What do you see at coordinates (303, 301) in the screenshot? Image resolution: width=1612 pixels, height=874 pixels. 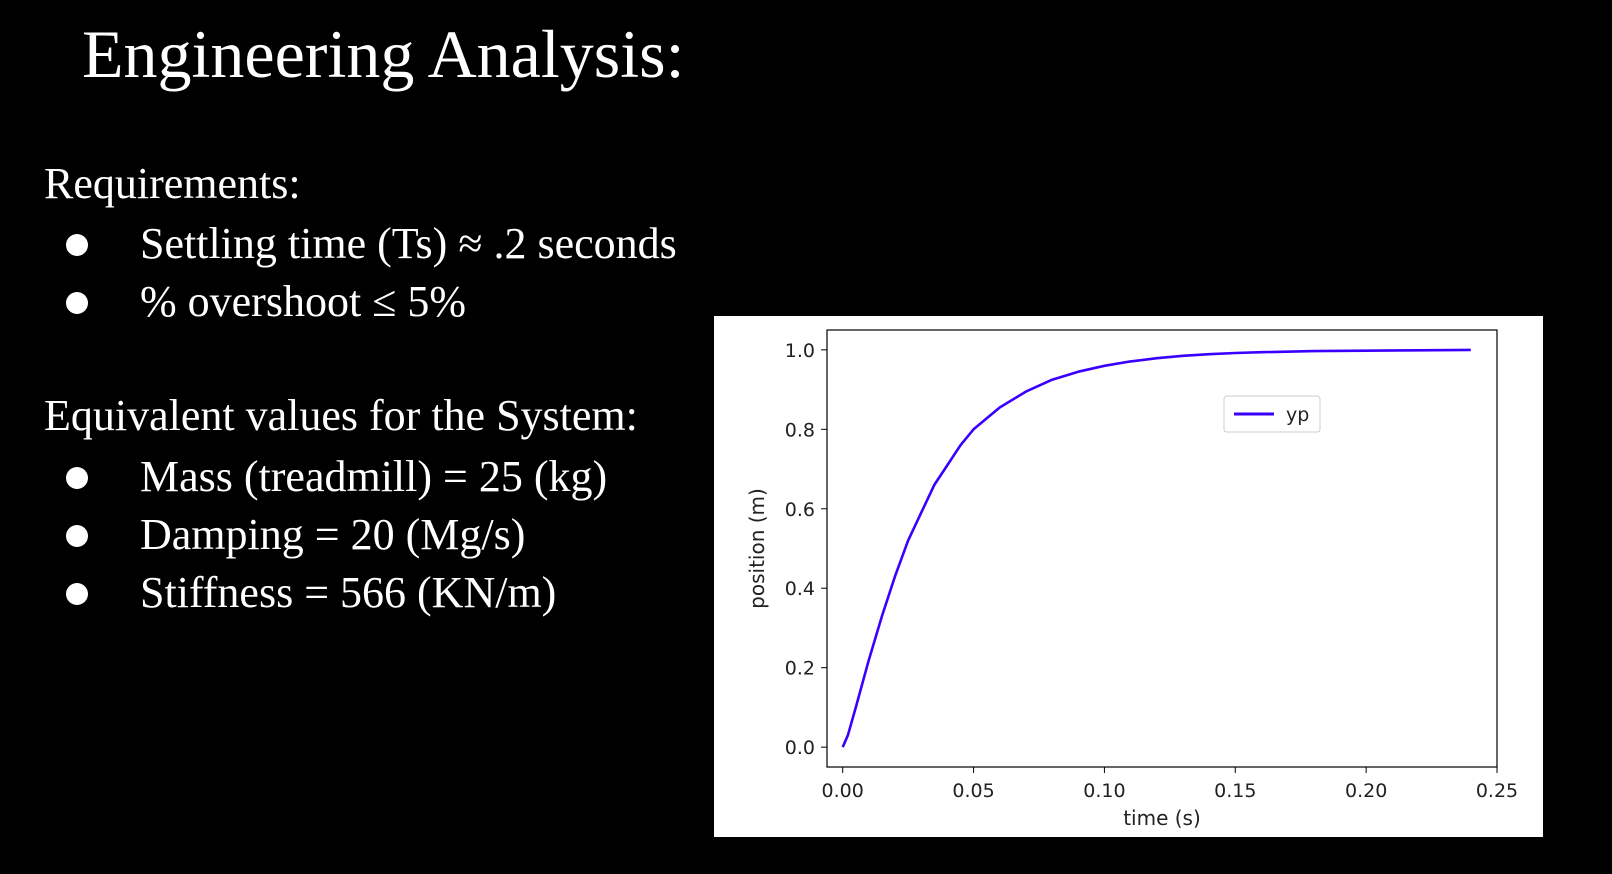 I see `requirement-text: % overshoot ≤ 5%` at bounding box center [303, 301].